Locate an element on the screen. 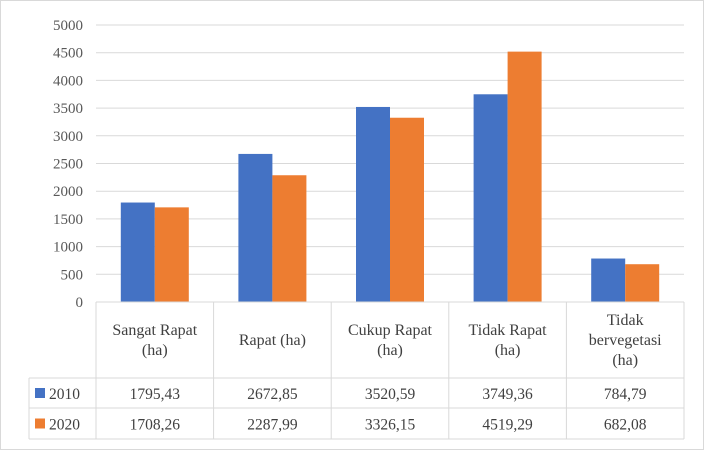 Image resolution: width=704 pixels, height=450 pixels. y-tick-label: 1000 is located at coordinates (68, 248).